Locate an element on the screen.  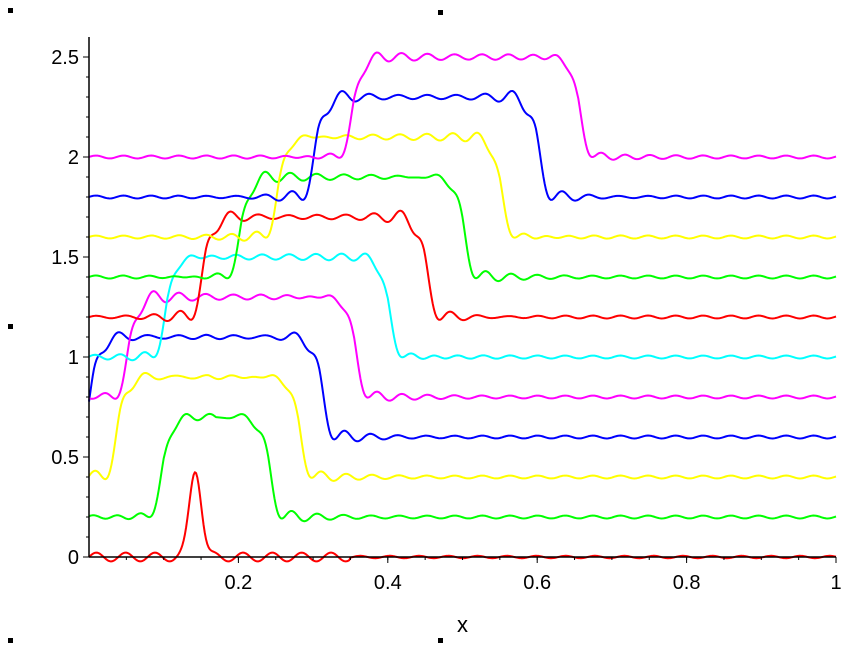
y-tick-label: 0.5 is located at coordinates (65, 458).